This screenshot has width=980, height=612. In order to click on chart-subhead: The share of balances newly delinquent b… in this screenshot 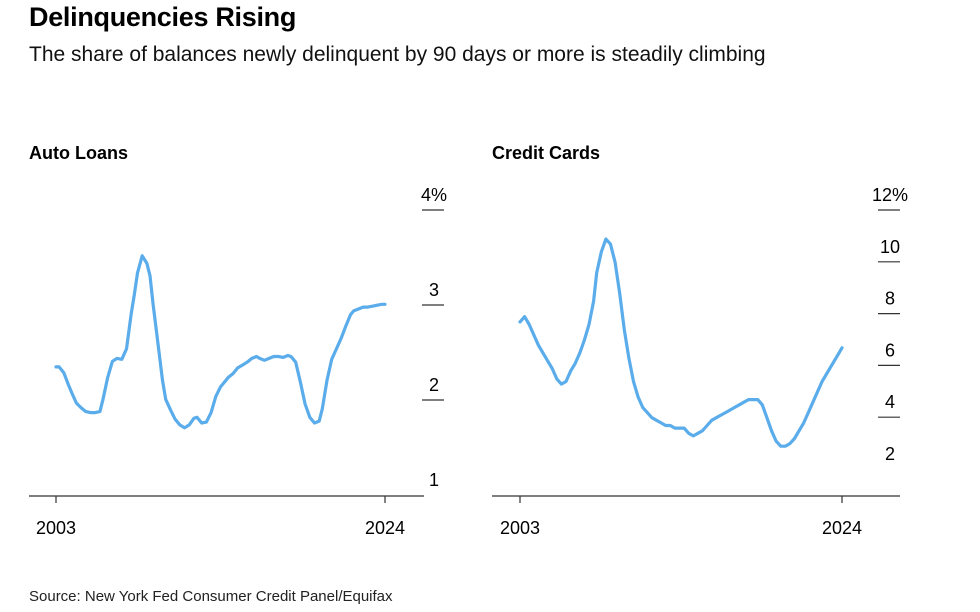, I will do `click(397, 54)`.